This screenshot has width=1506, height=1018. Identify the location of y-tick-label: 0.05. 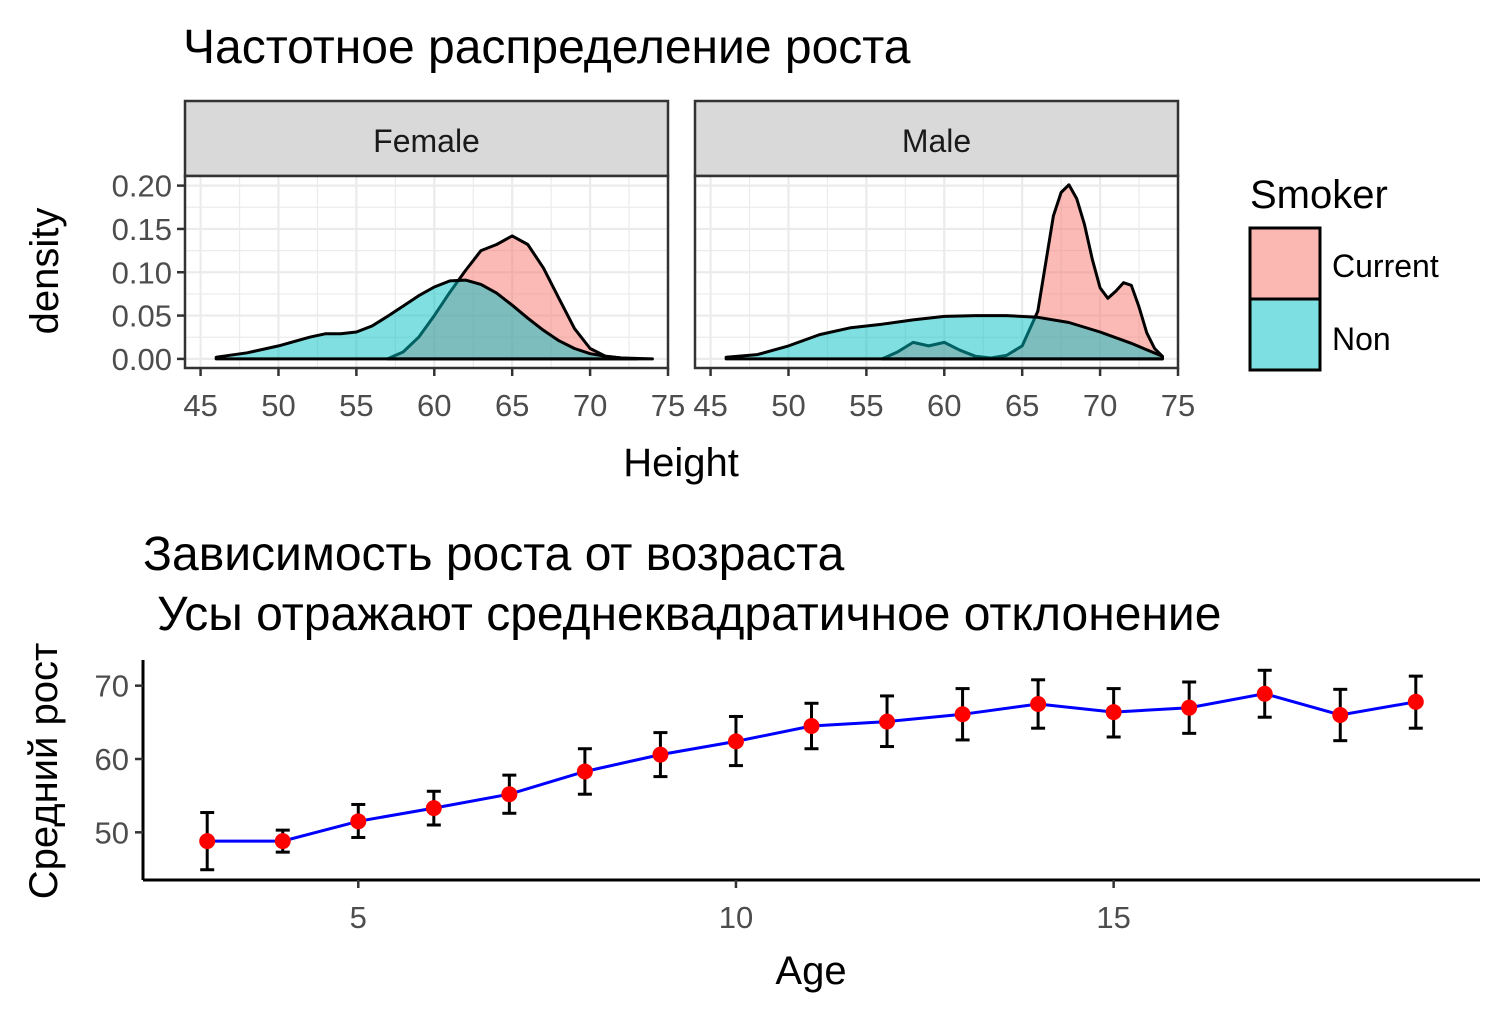
(142, 316).